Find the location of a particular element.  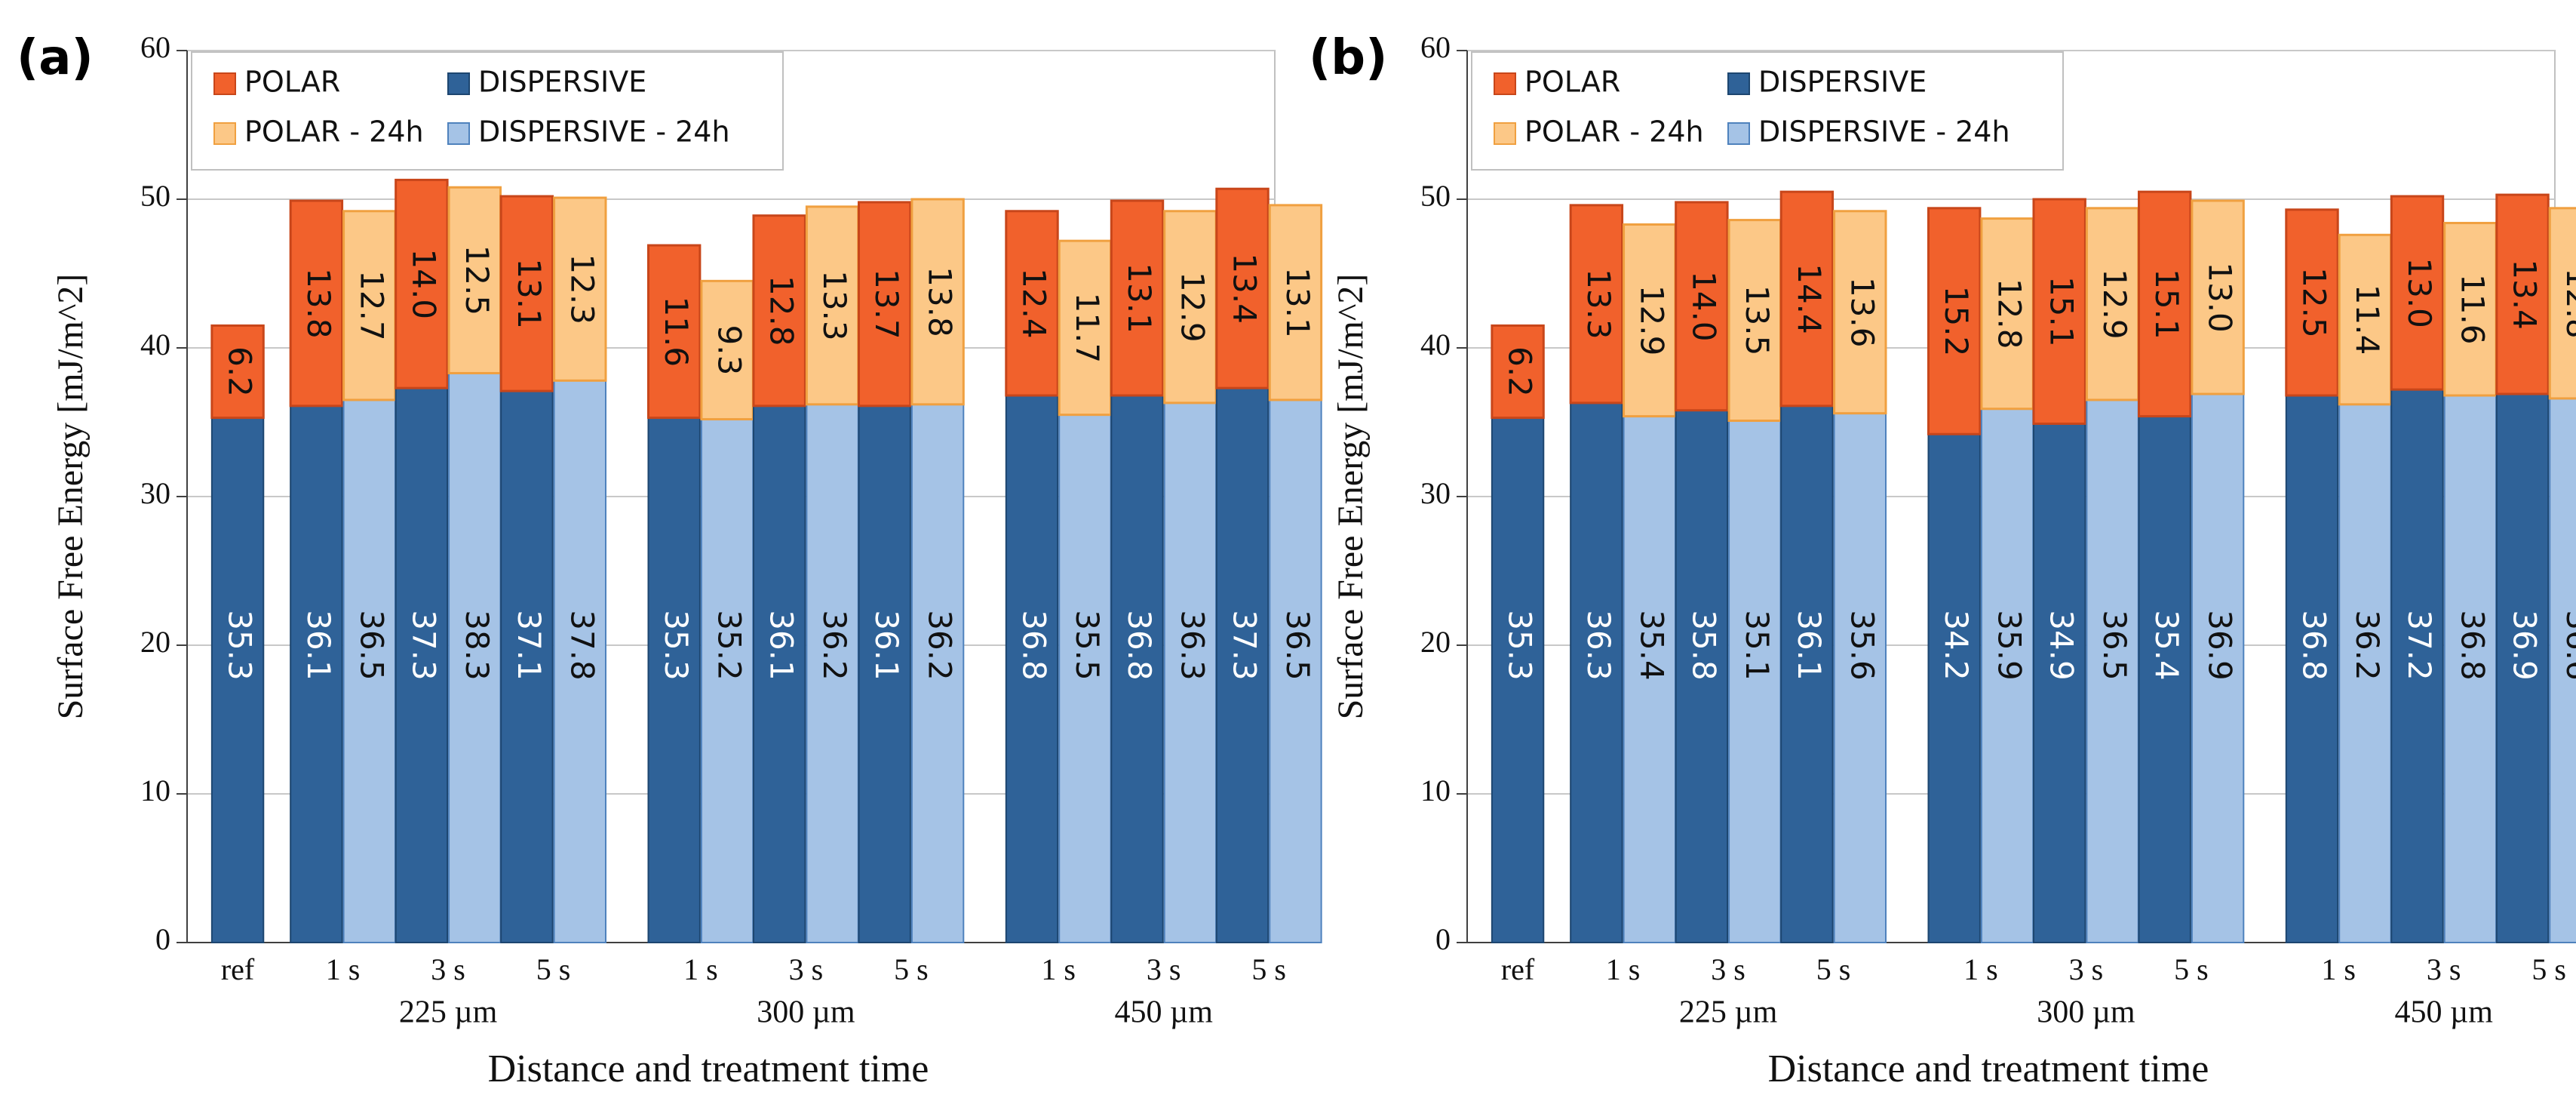

aged-7-polar-value: 11.7 is located at coordinates (1087, 328).